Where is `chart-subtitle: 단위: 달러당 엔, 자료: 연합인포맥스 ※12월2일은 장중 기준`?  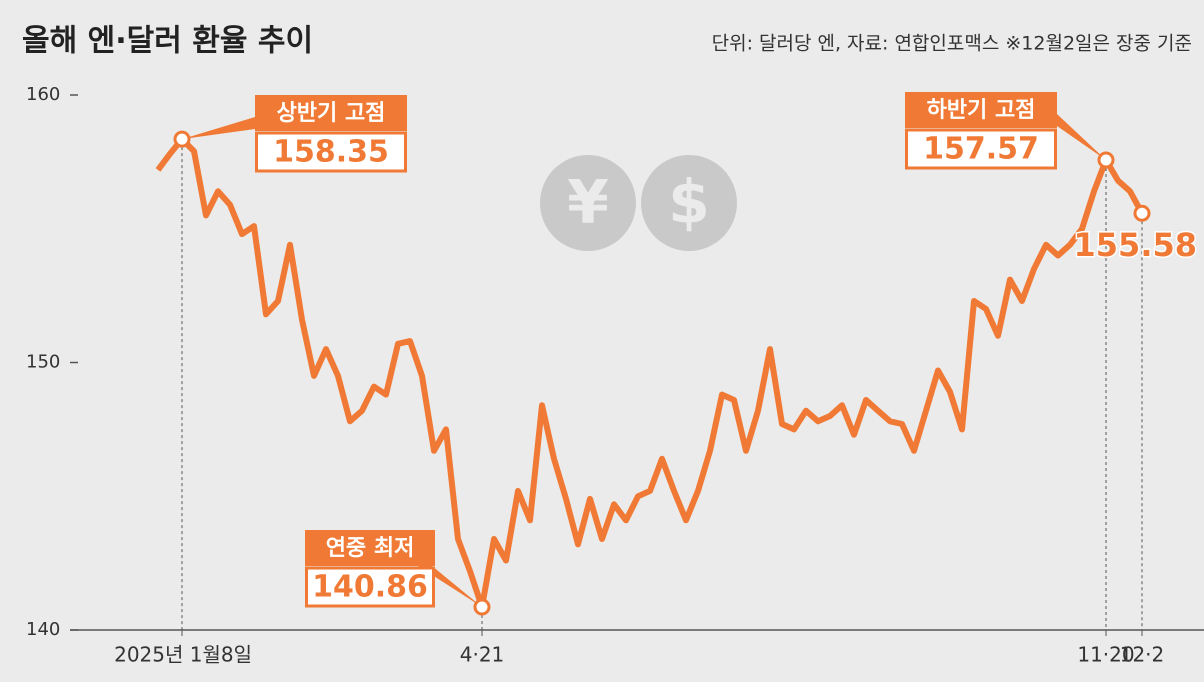 chart-subtitle: 단위: 달러당 엔, 자료: 연합인포맥스 ※12월2일은 장중 기준 is located at coordinates (952, 44).